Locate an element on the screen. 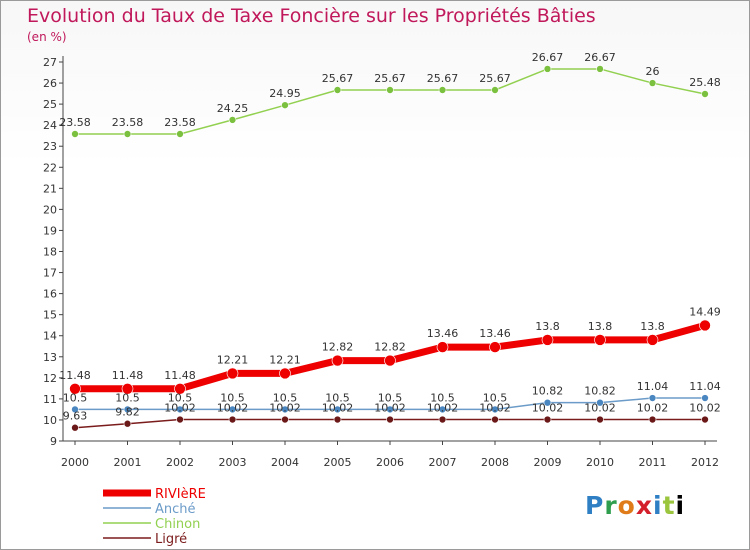  y-tick-label: 9 is located at coordinates (53, 441).